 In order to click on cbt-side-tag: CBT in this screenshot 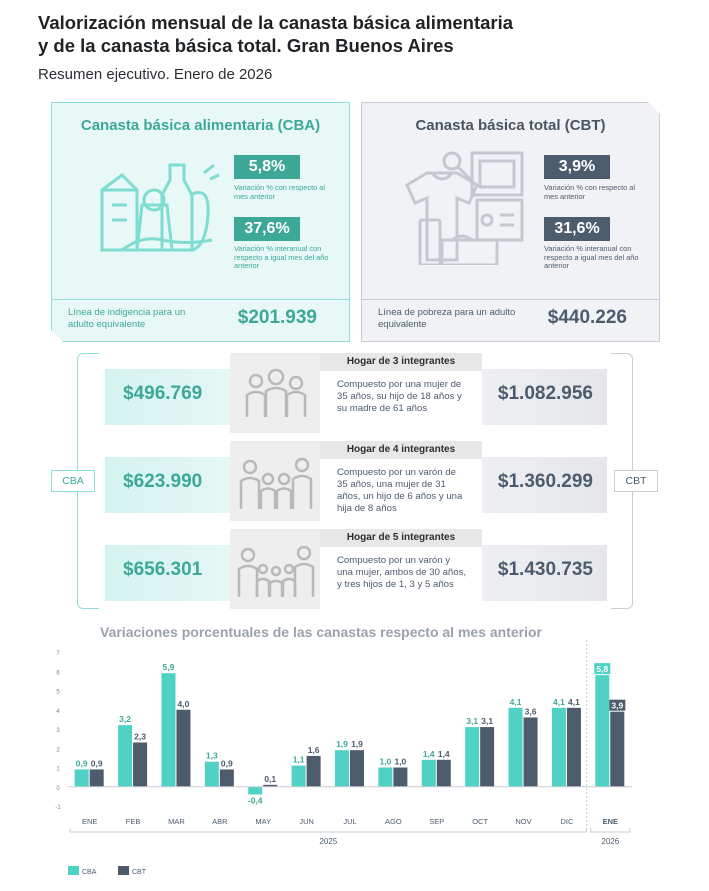, I will do `click(636, 481)`.